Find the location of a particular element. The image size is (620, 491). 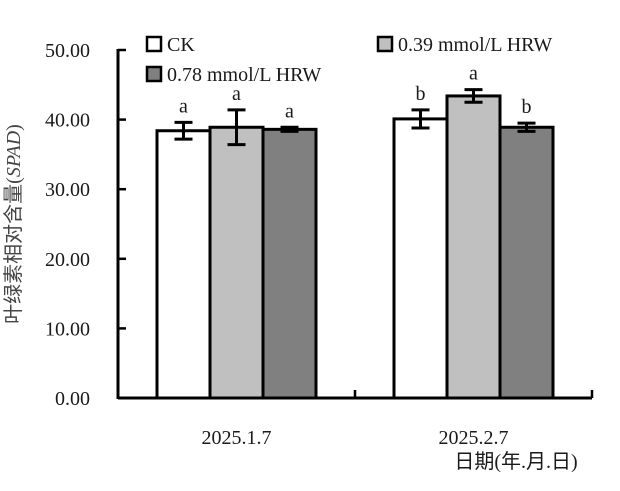

x-axis-label: 日期(年.月.日) is located at coordinates (515, 461).